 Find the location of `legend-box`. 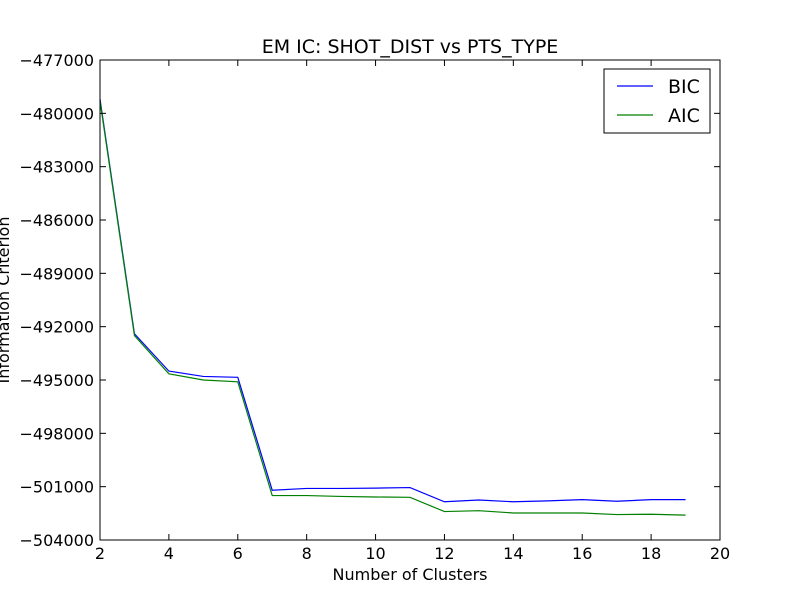

legend-box is located at coordinates (657, 101).